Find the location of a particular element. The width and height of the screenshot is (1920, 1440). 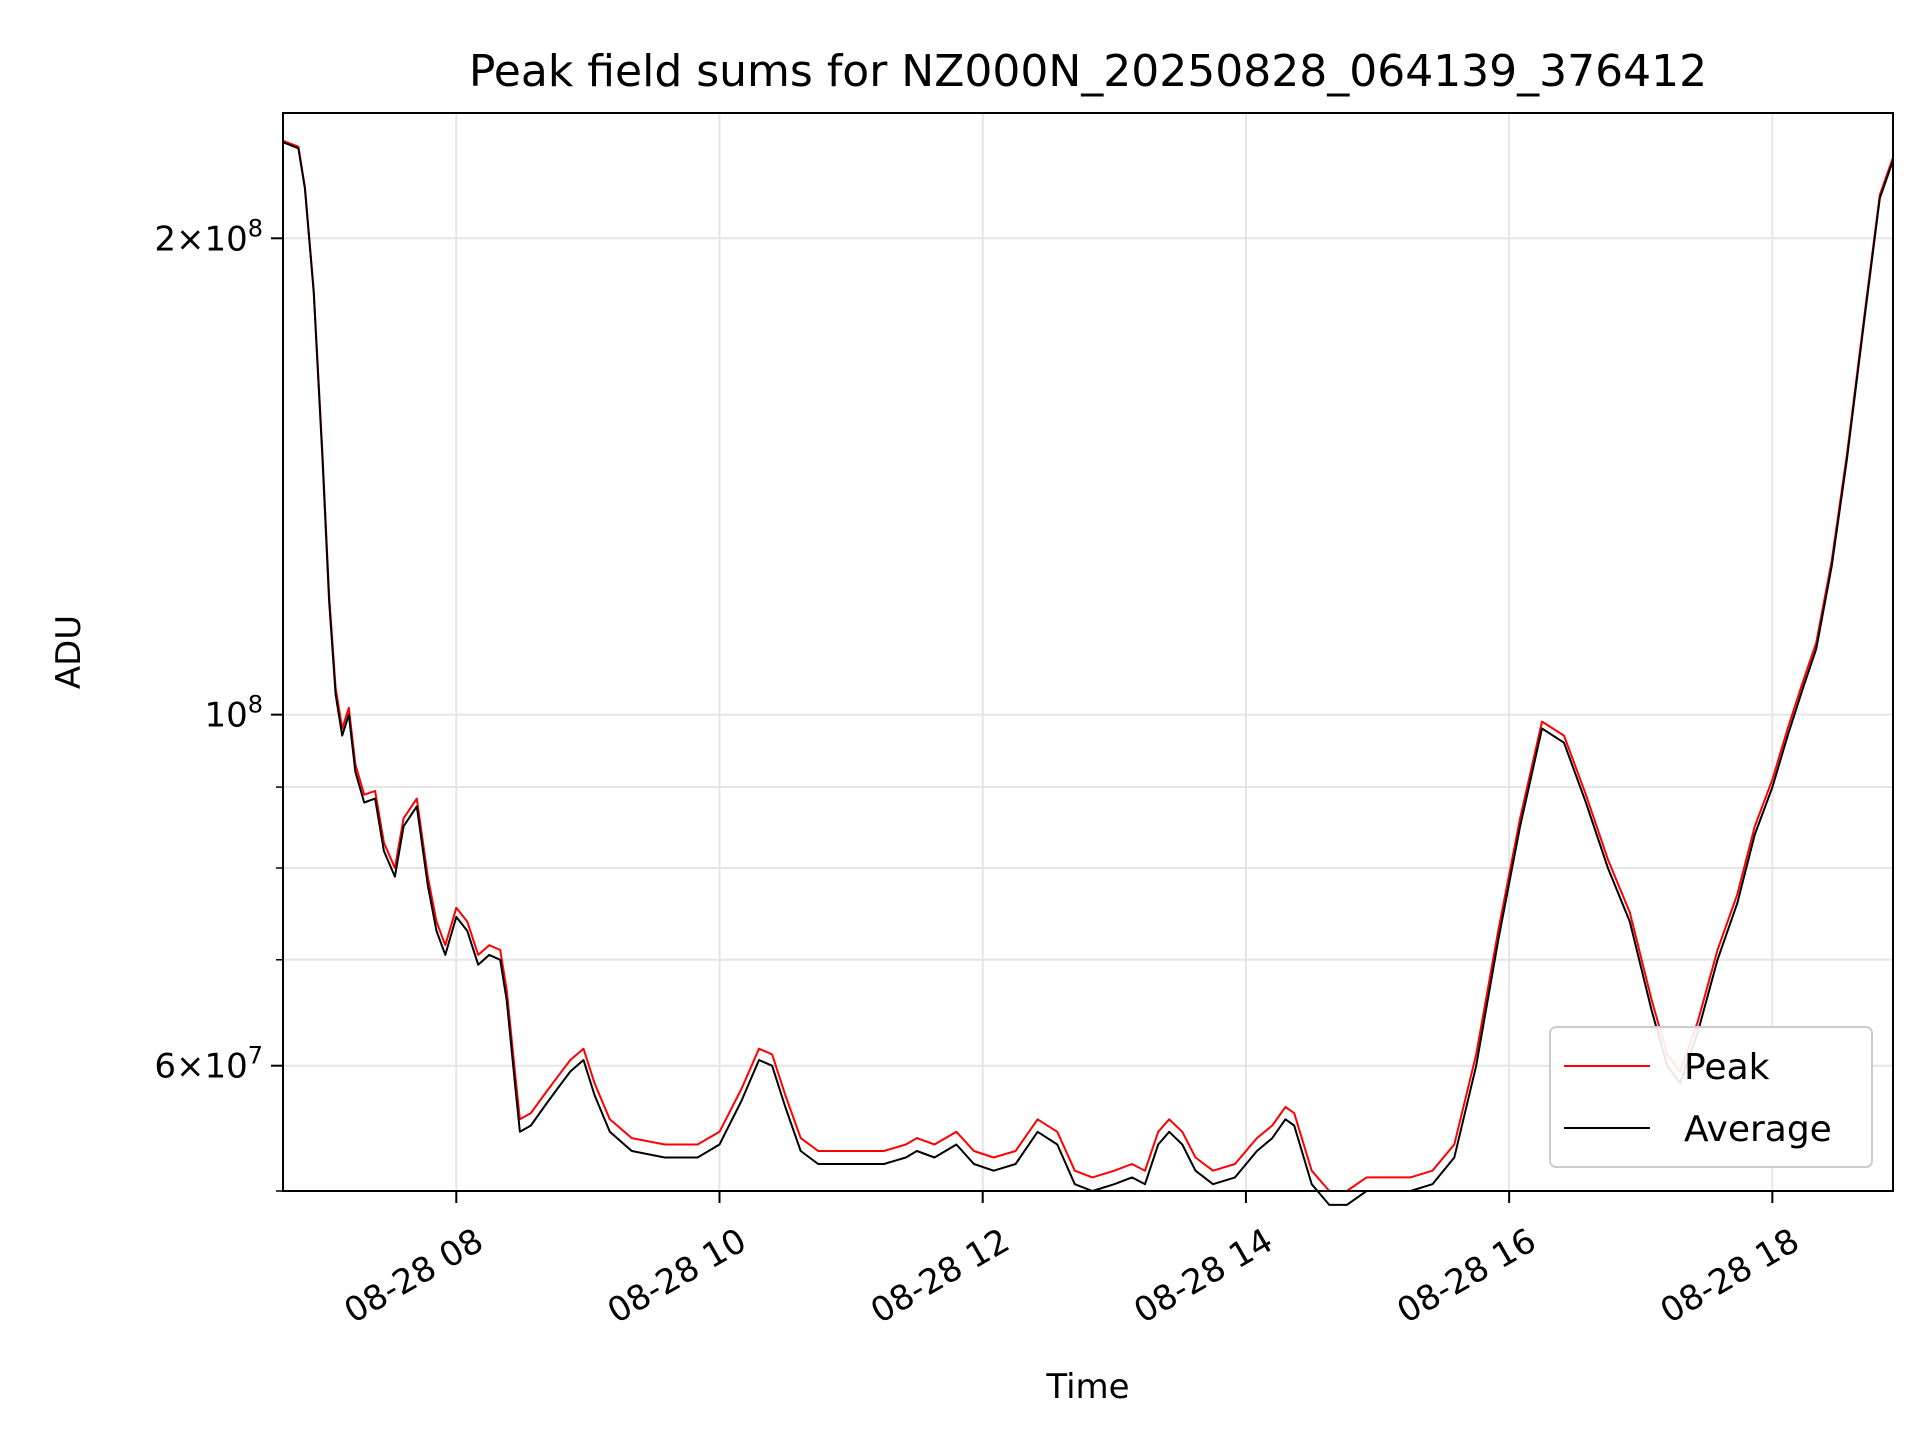

legend: Peak Average is located at coordinates (1711, 1097).